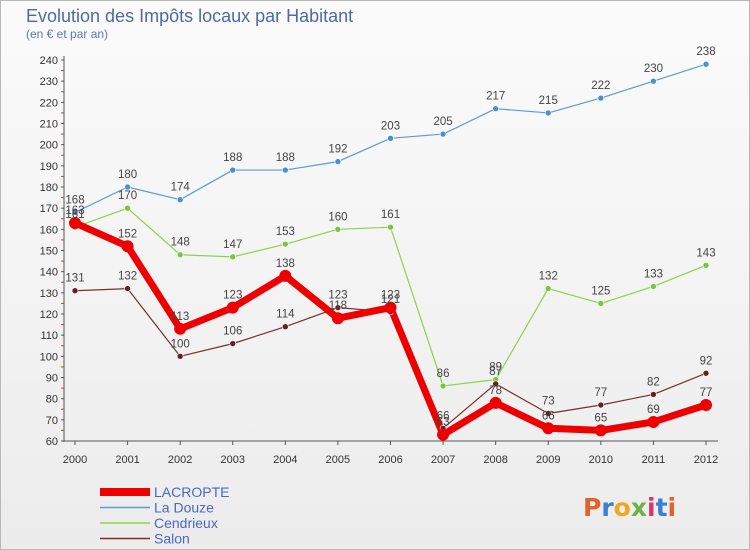 The image size is (750, 550). I want to click on data-label: 203, so click(390, 126).